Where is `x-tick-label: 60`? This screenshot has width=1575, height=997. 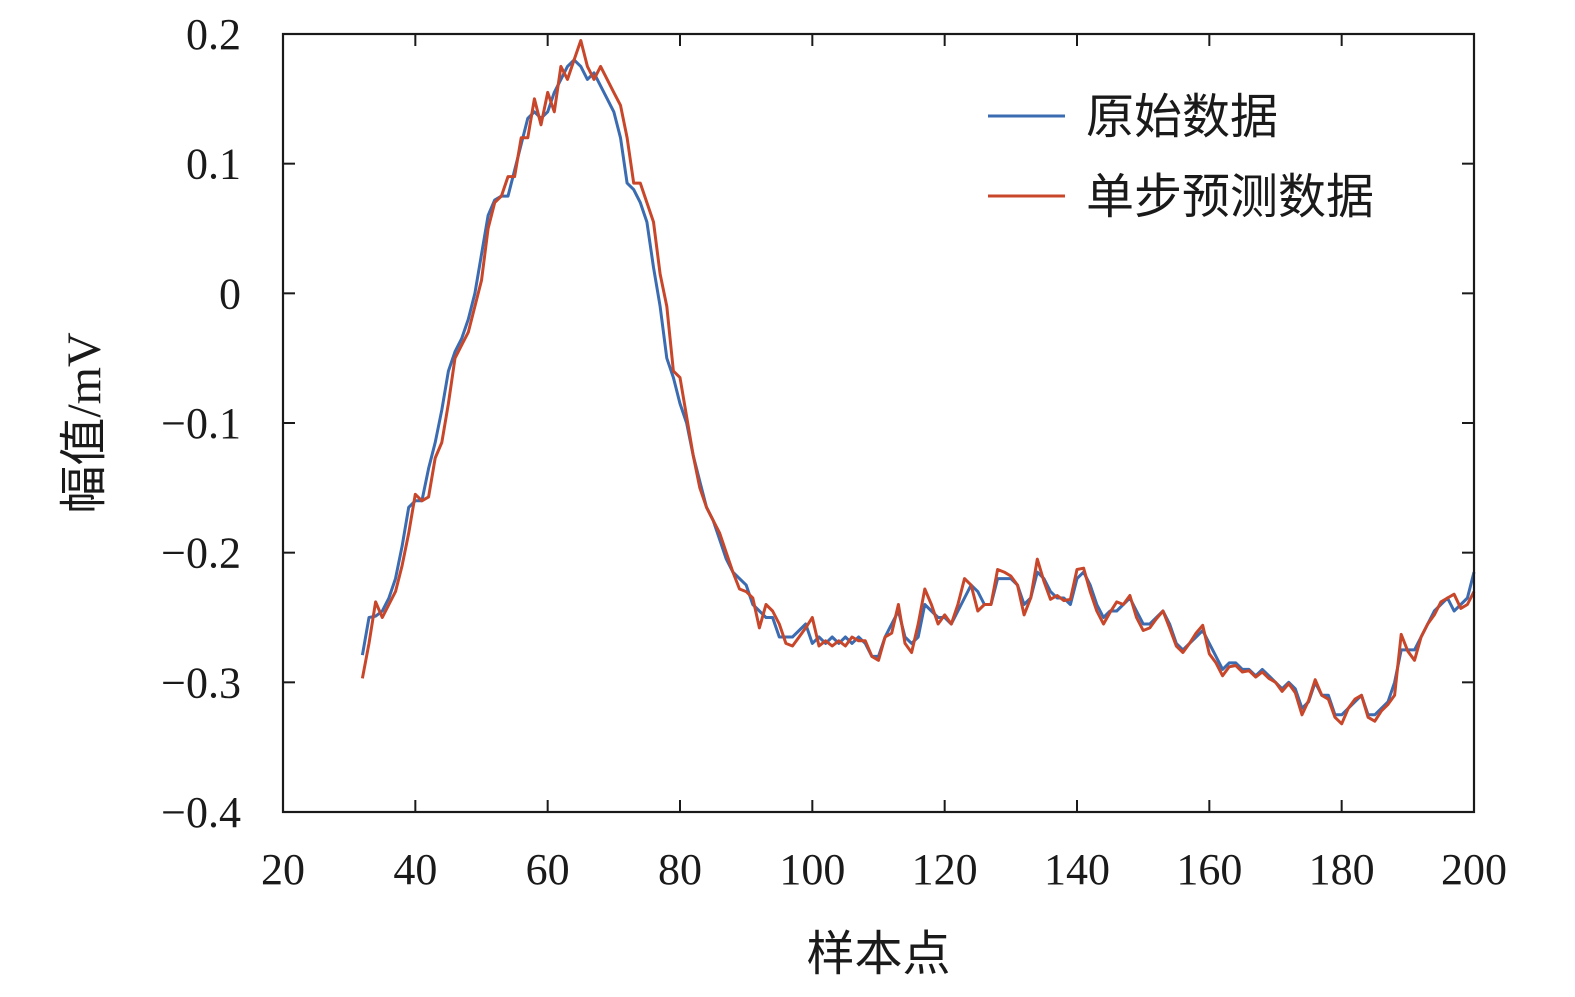 x-tick-label: 60 is located at coordinates (548, 869).